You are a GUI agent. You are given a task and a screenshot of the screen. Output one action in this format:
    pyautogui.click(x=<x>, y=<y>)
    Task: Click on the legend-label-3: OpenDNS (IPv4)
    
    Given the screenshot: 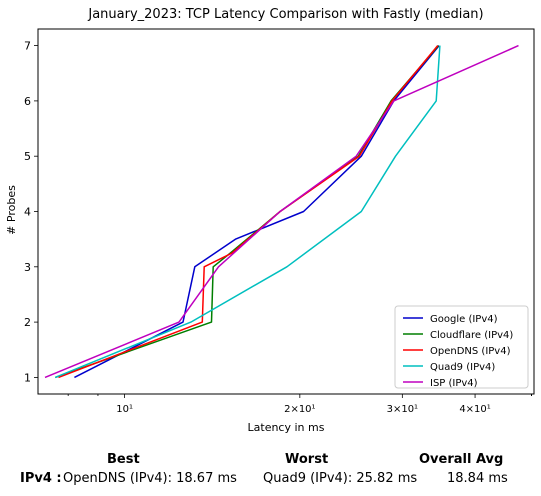 What is the action you would take?
    pyautogui.click(x=470, y=351)
    